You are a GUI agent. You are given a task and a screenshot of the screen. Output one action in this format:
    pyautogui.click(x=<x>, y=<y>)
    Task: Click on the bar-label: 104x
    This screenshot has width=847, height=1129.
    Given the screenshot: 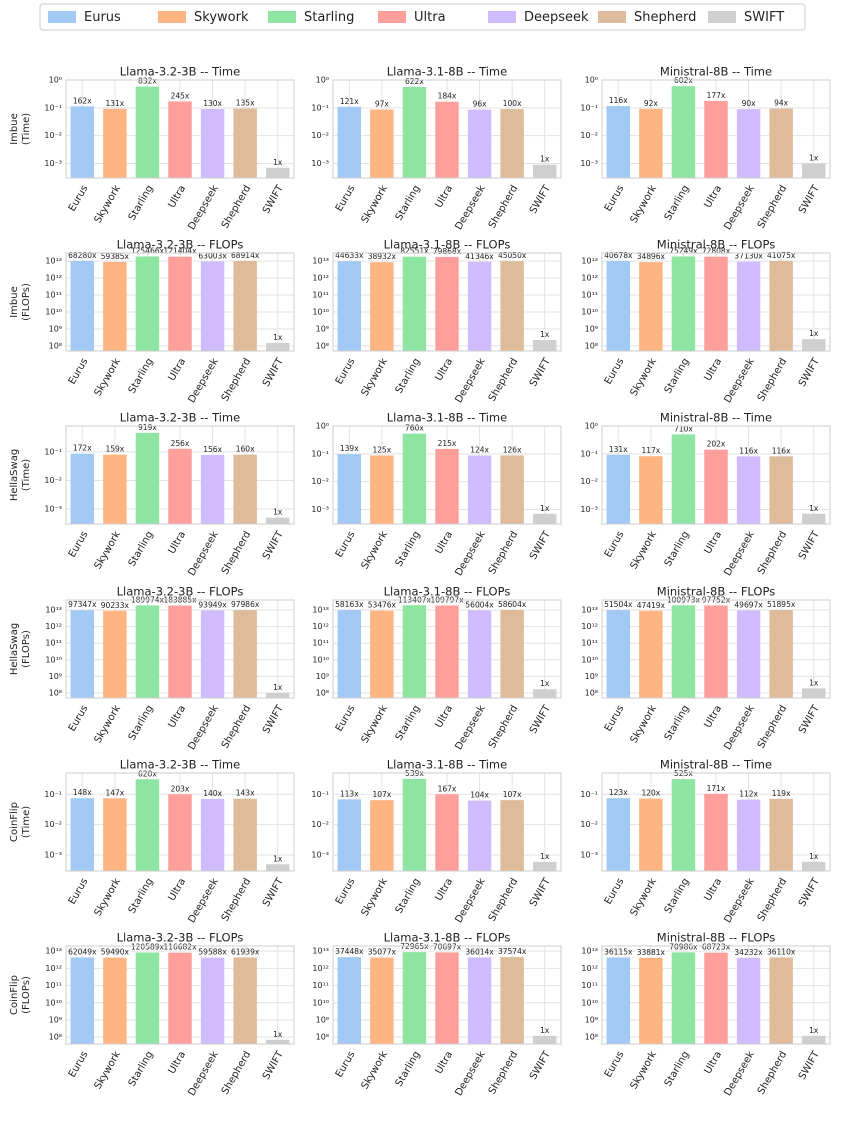 What is the action you would take?
    pyautogui.click(x=479, y=795)
    